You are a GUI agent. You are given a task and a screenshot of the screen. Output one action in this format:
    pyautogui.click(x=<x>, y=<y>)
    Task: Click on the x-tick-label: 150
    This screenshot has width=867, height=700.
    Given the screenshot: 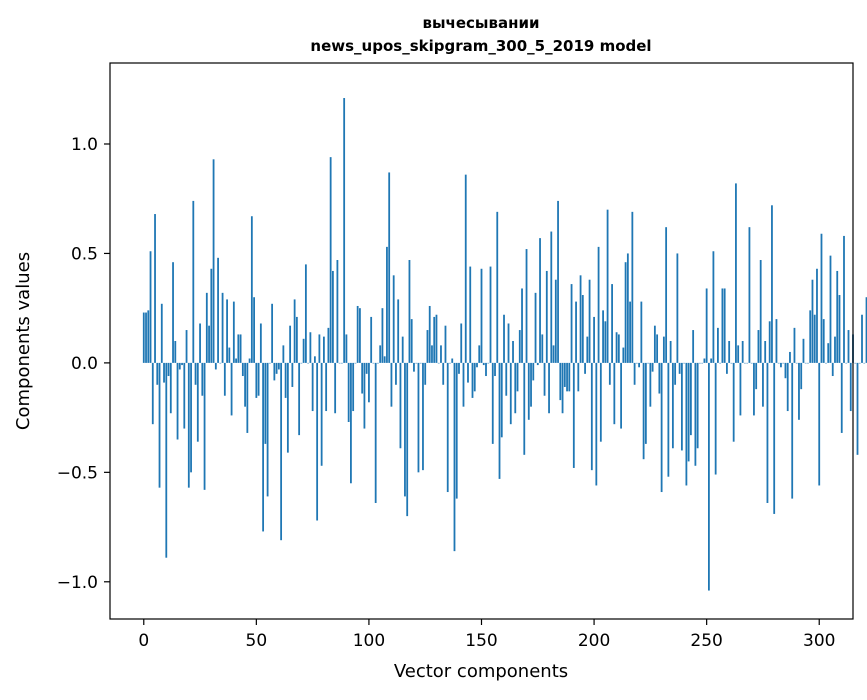 What is the action you would take?
    pyautogui.click(x=481, y=641)
    